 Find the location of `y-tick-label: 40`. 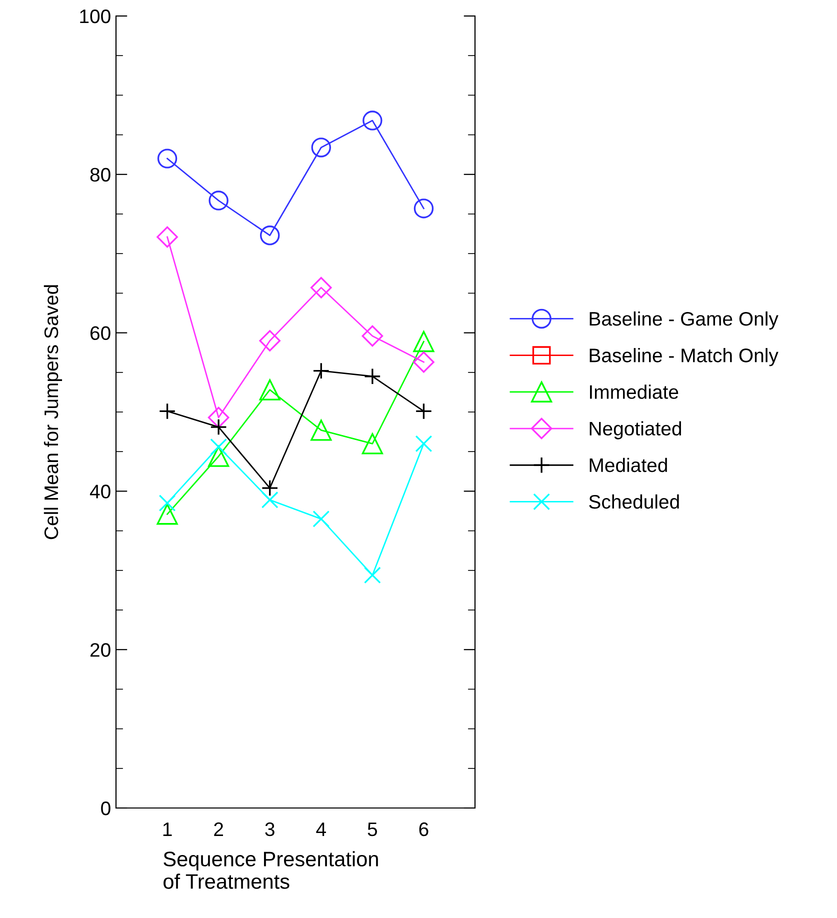

y-tick-label: 40 is located at coordinates (100, 491).